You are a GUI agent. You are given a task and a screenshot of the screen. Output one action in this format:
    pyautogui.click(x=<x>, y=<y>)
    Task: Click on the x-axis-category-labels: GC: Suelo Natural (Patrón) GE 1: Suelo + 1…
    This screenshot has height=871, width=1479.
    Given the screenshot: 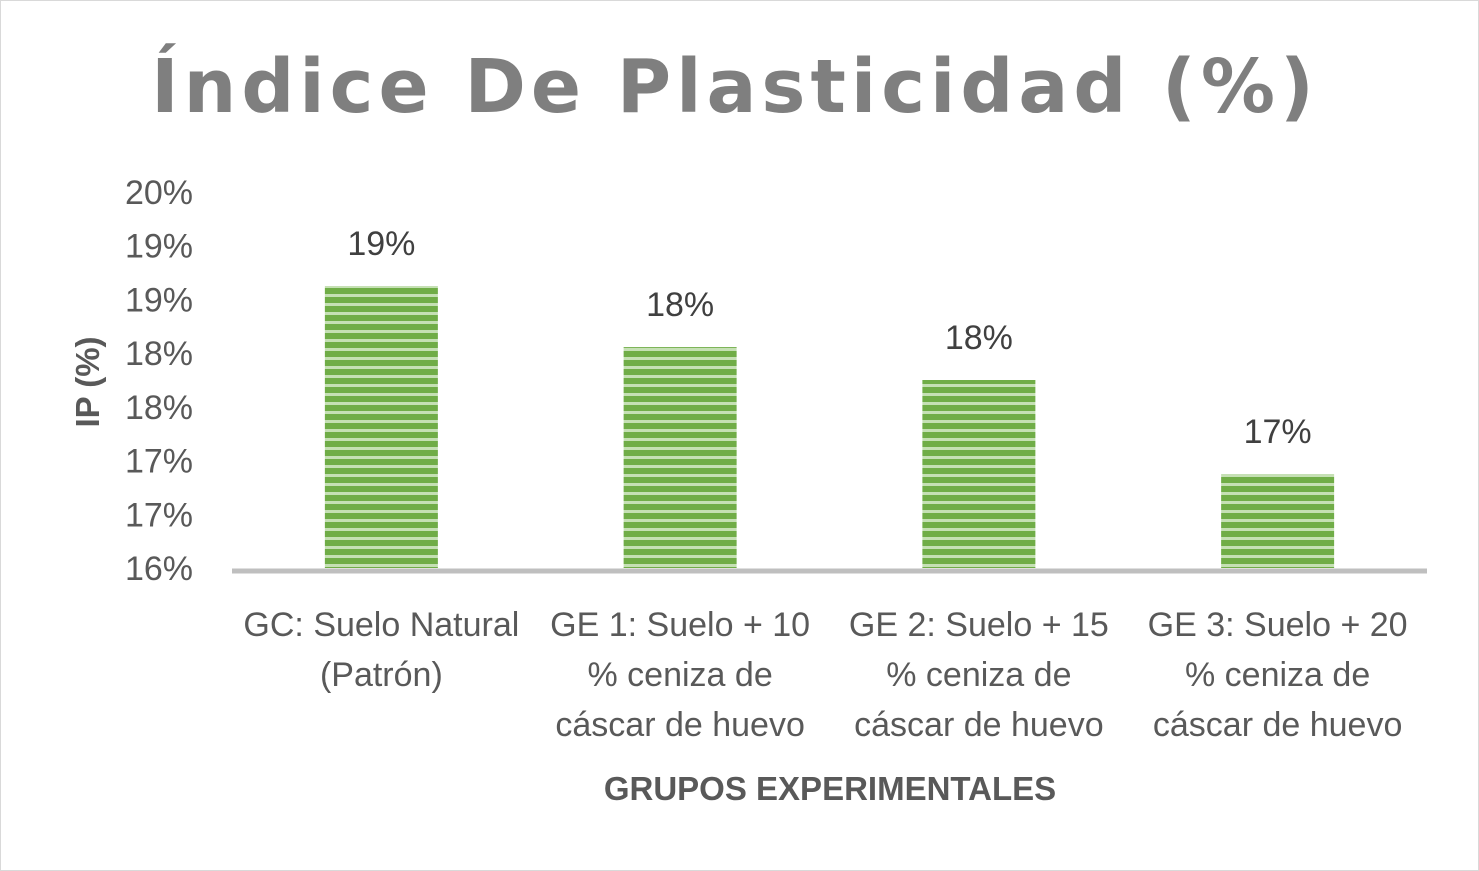 What is the action you would take?
    pyautogui.click(x=825, y=675)
    